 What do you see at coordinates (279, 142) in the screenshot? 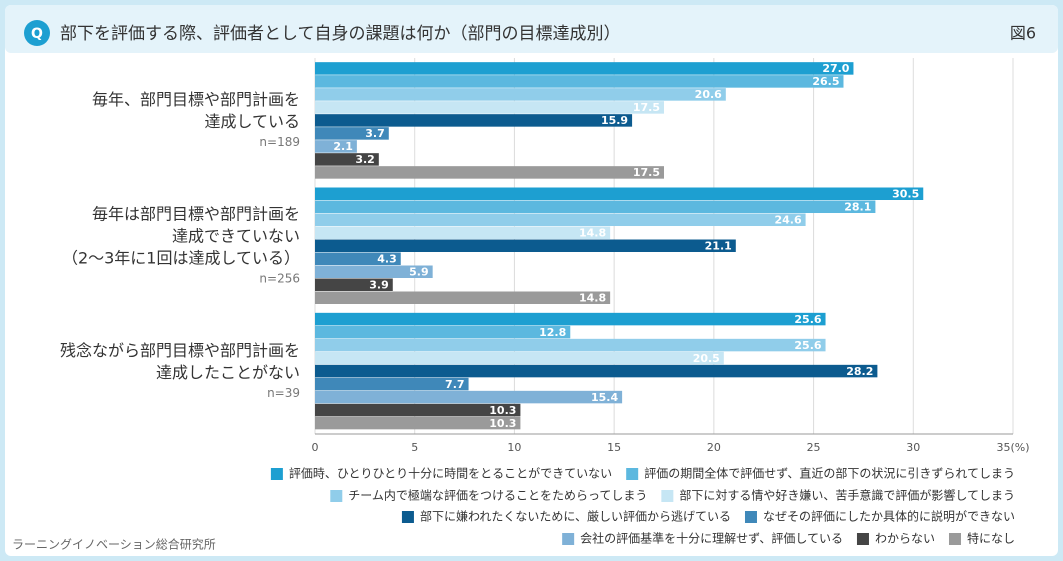
I see `category-note: n=189` at bounding box center [279, 142].